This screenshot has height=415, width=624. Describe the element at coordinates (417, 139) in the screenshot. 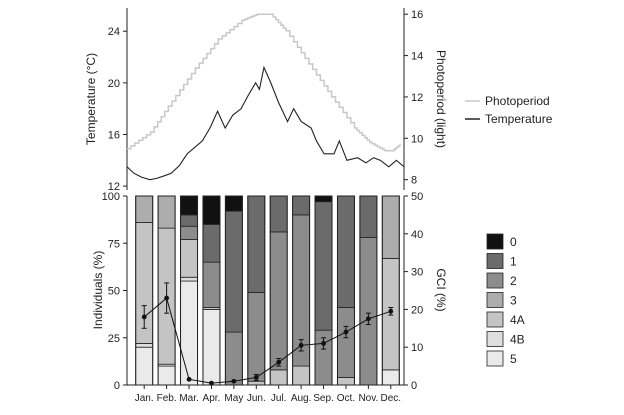

I see `photoperiod-tick-label: 10` at that location.